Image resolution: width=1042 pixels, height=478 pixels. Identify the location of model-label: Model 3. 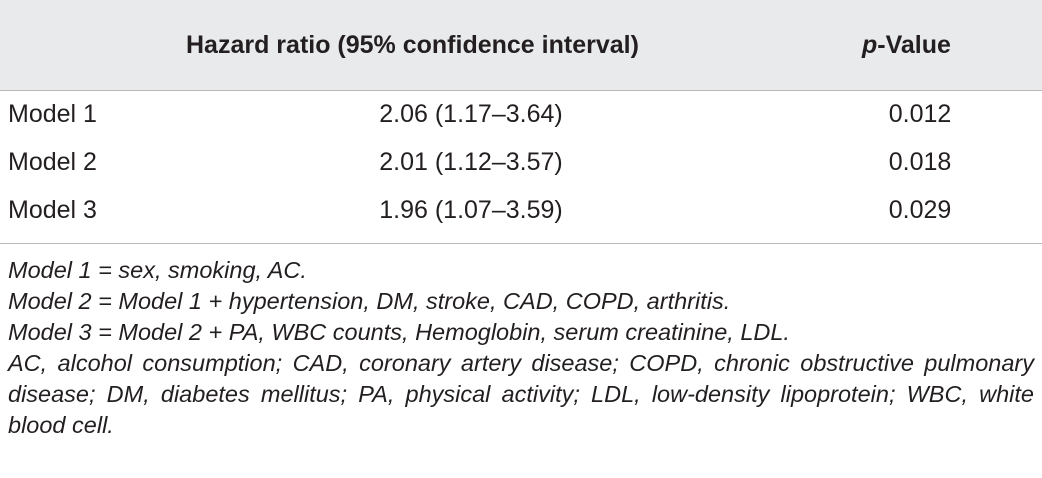
(52, 210).